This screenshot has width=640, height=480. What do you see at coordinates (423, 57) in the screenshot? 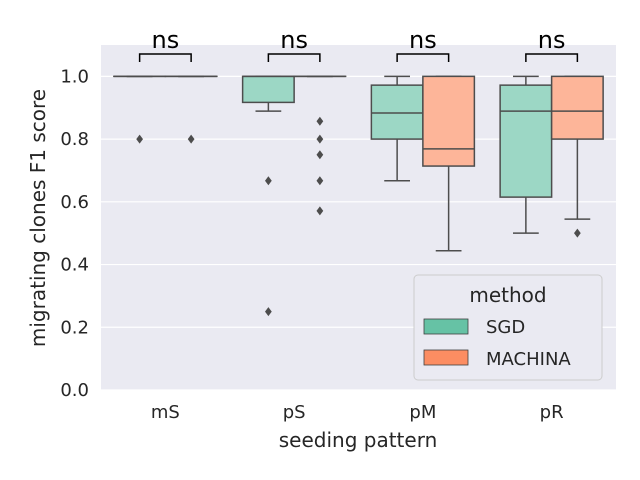
I see `bracket-pM` at bounding box center [423, 57].